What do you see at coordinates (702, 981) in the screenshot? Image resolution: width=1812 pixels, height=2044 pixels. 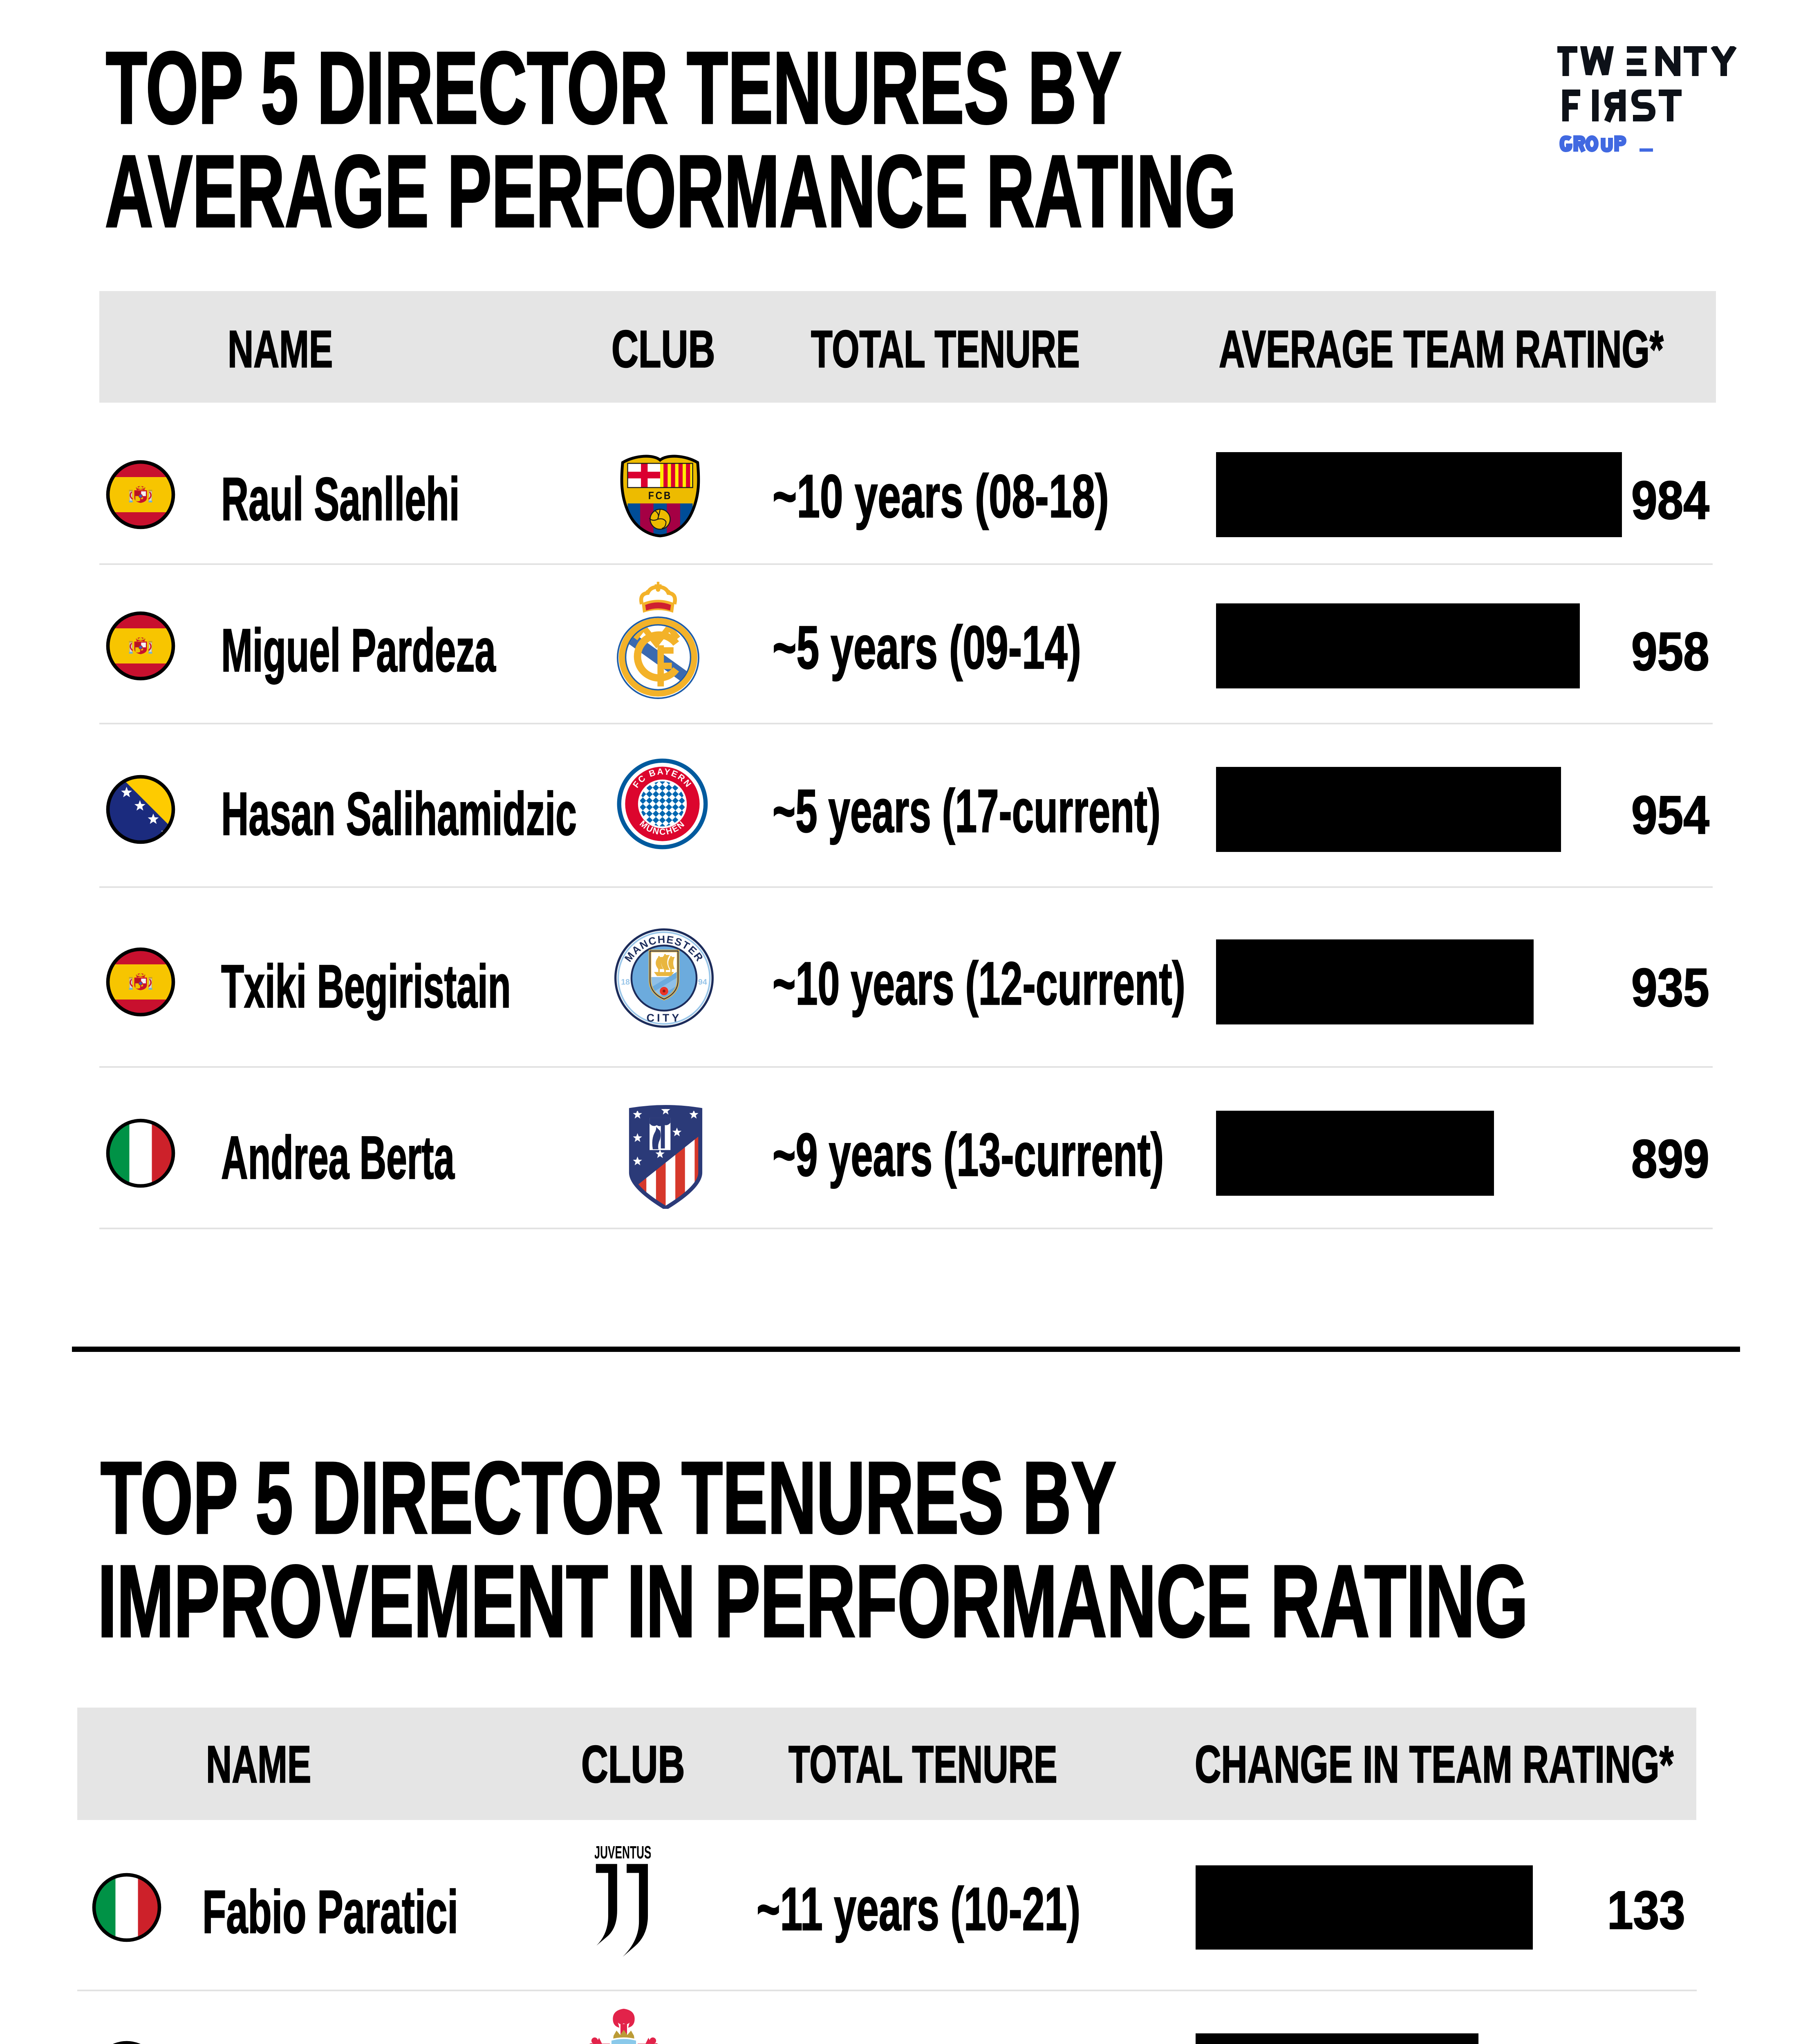 I see `svg-text: 94` at bounding box center [702, 981].